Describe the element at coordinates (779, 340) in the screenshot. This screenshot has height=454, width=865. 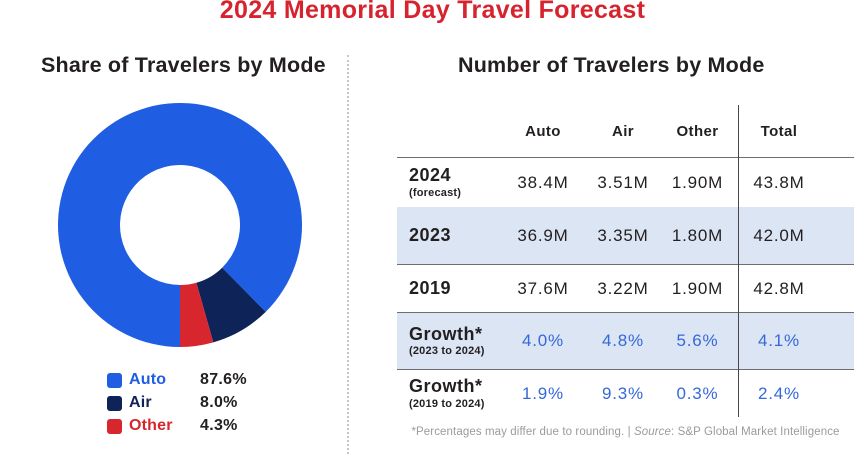
I see `value-cell: 4.1%` at that location.